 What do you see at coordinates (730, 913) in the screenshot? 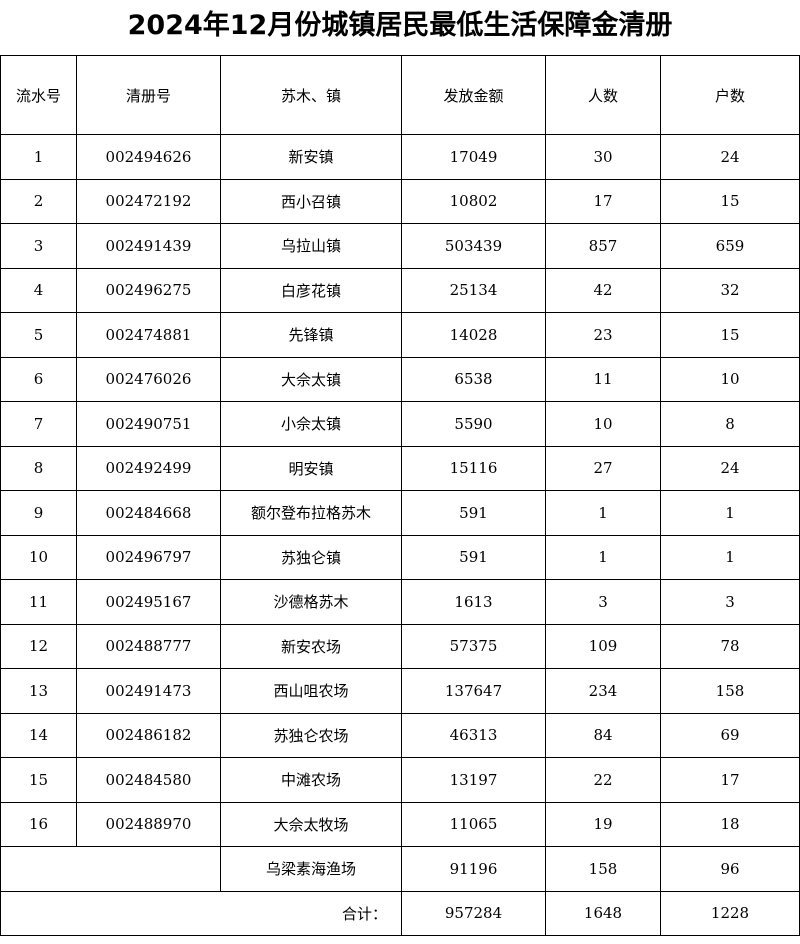
I see `total-households: 1228` at bounding box center [730, 913].